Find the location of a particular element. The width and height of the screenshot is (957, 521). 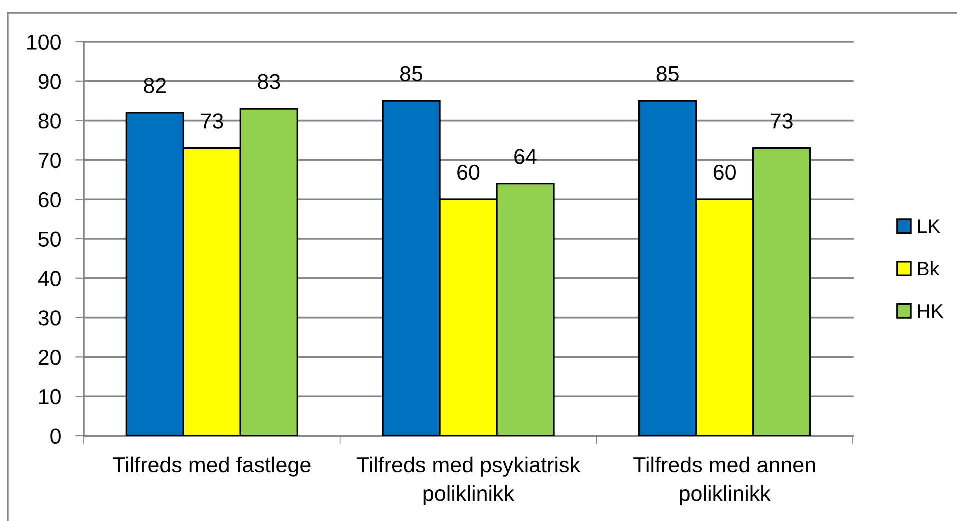

y-tick-label: 20 is located at coordinates (49, 358).